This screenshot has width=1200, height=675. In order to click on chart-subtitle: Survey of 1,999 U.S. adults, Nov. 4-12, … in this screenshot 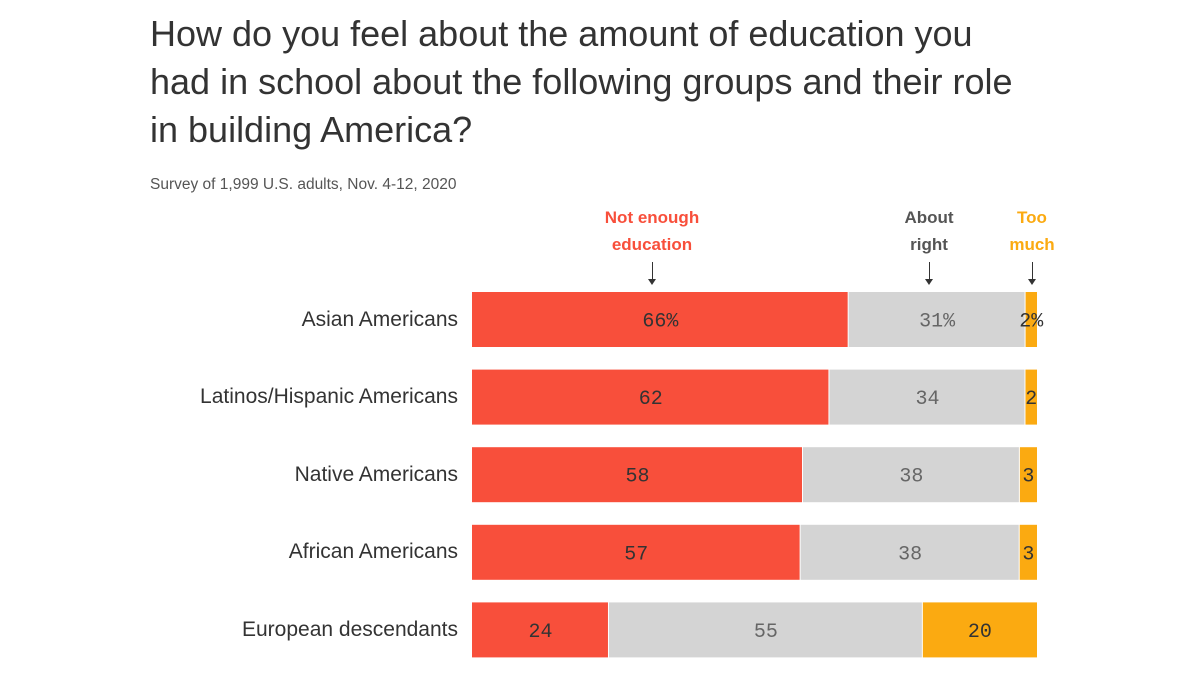, I will do `click(303, 184)`.